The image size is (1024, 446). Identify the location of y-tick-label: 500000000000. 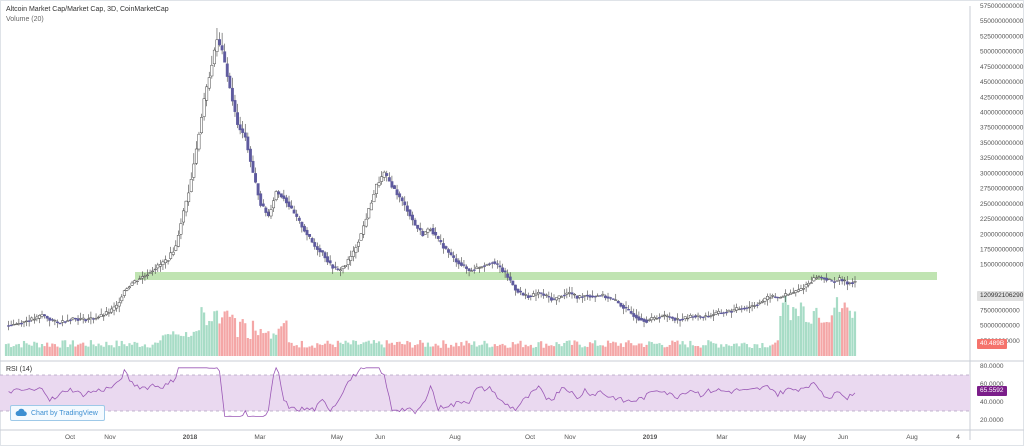
(1002, 52).